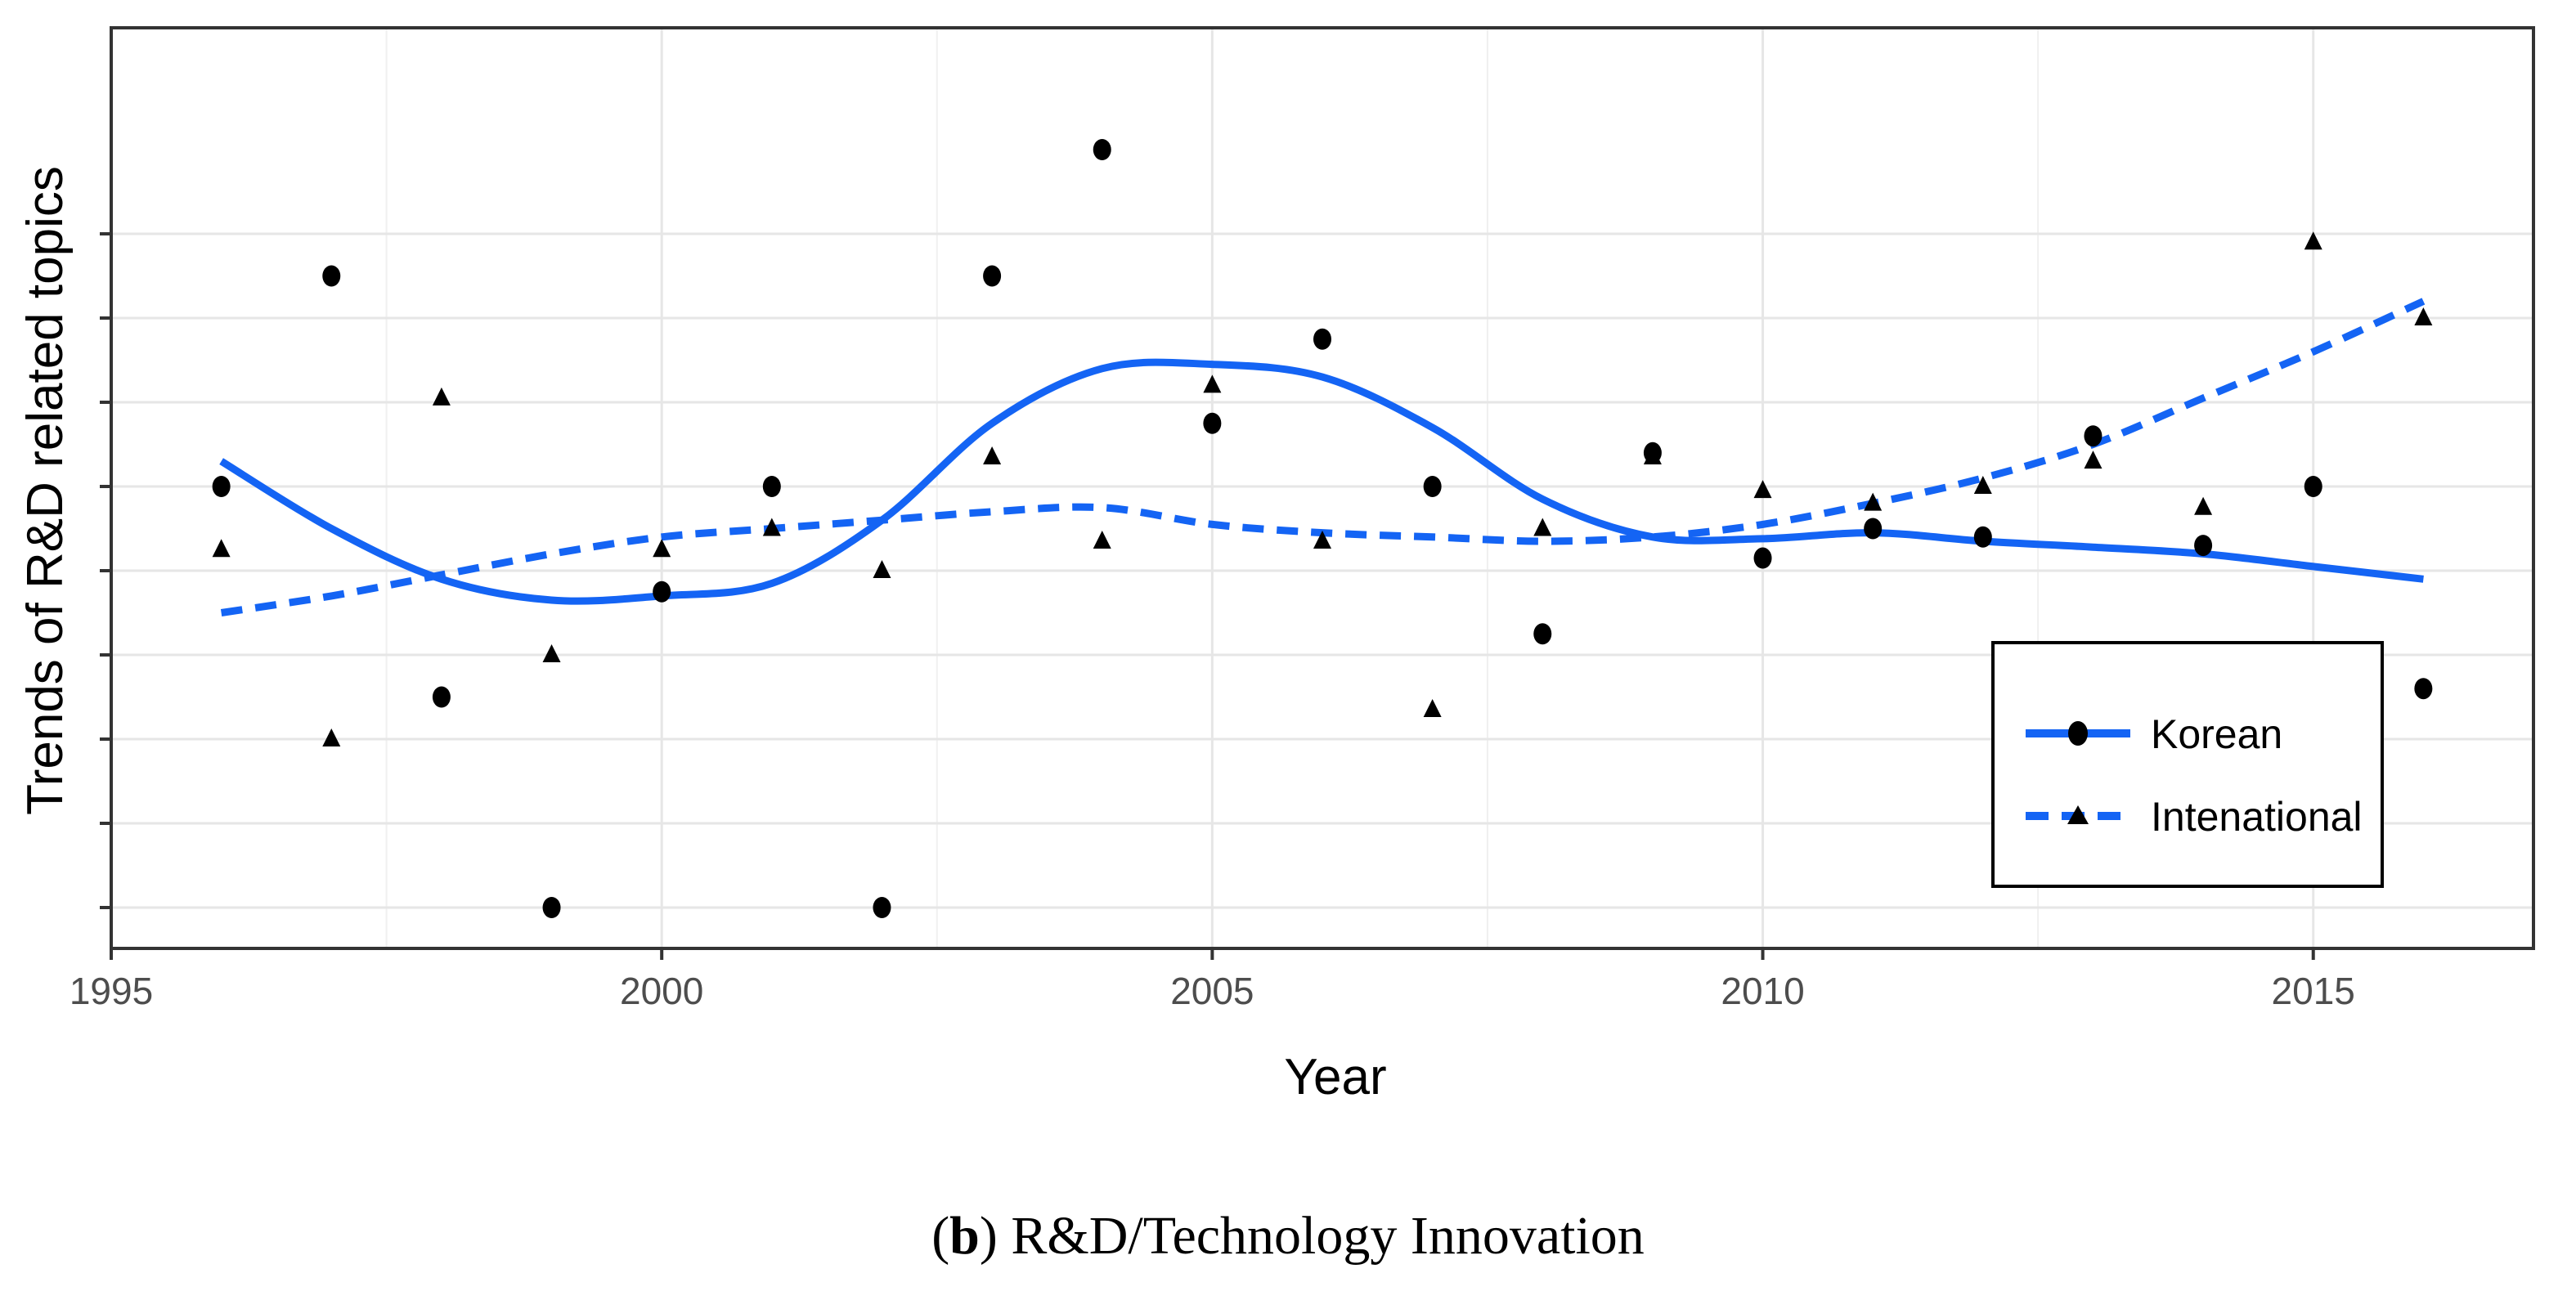 The height and width of the screenshot is (1291, 2576). What do you see at coordinates (1212, 991) in the screenshot?
I see `x-tick-label: 2005` at bounding box center [1212, 991].